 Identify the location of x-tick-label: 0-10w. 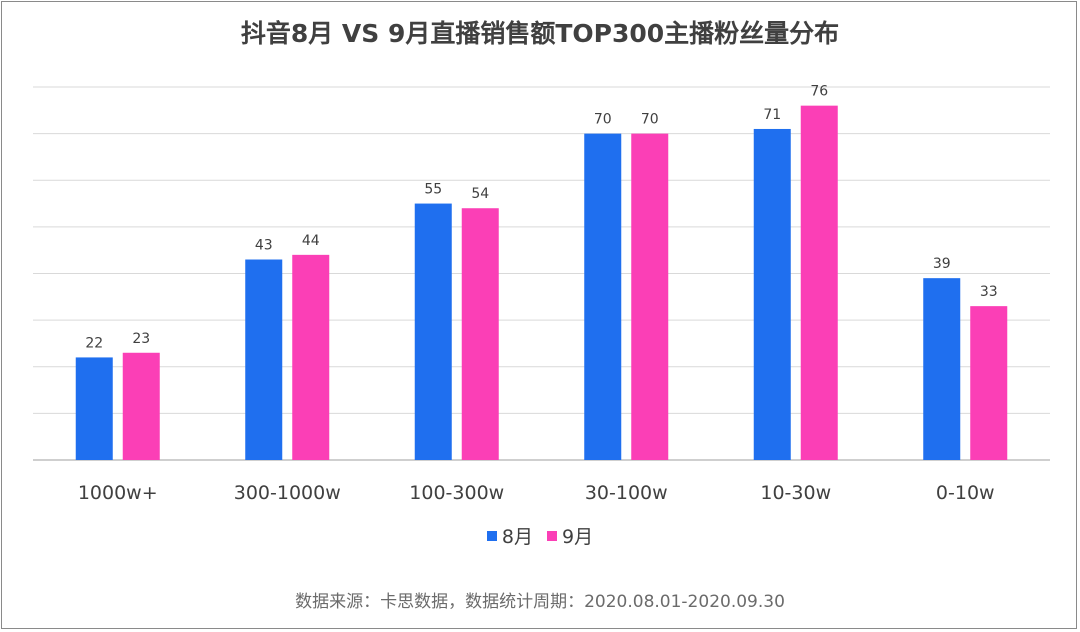
(965, 493).